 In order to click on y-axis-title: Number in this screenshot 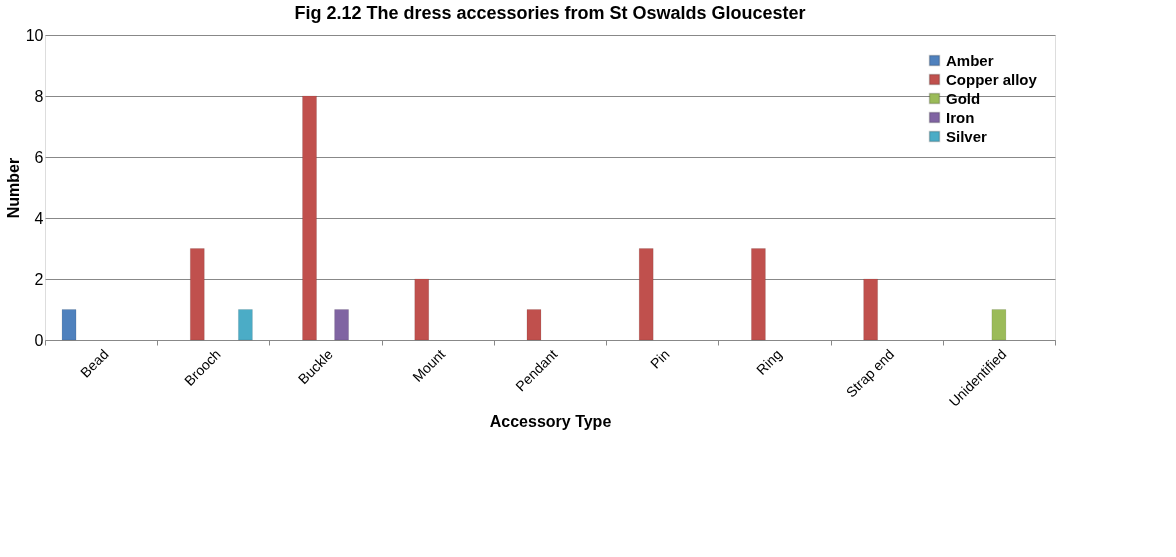, I will do `click(13, 188)`.